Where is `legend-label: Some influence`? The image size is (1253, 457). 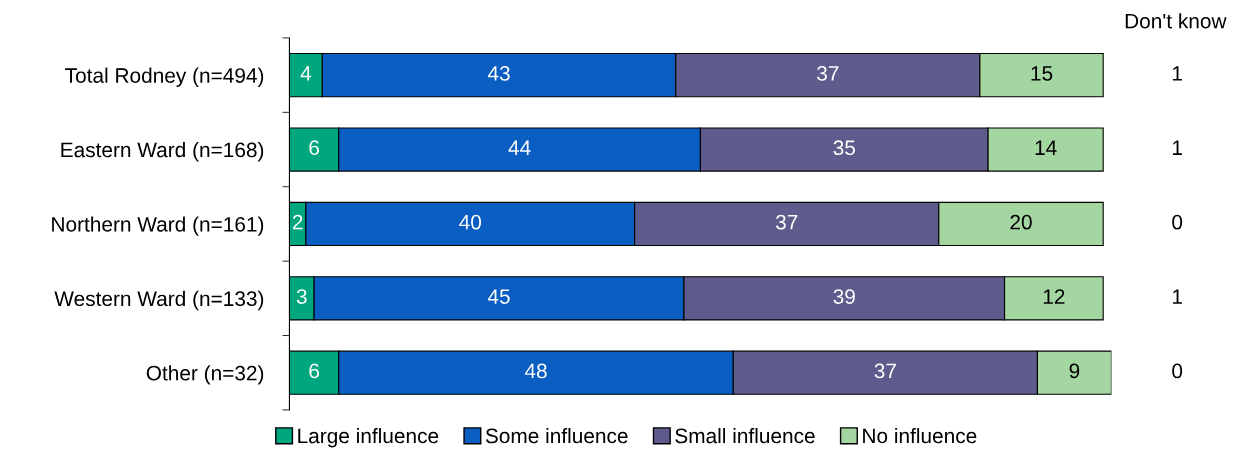
legend-label: Some influence is located at coordinates (556, 435).